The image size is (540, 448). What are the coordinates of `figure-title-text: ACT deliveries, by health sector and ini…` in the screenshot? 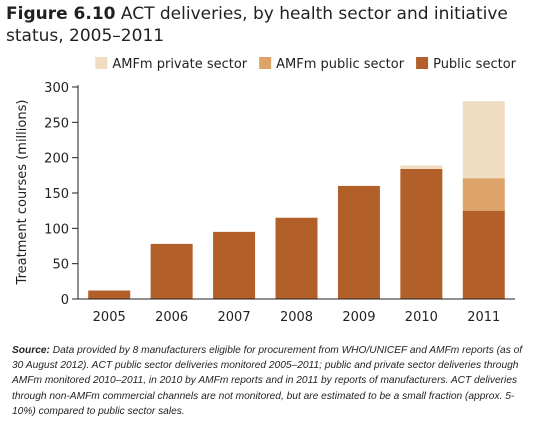 It's located at (257, 25).